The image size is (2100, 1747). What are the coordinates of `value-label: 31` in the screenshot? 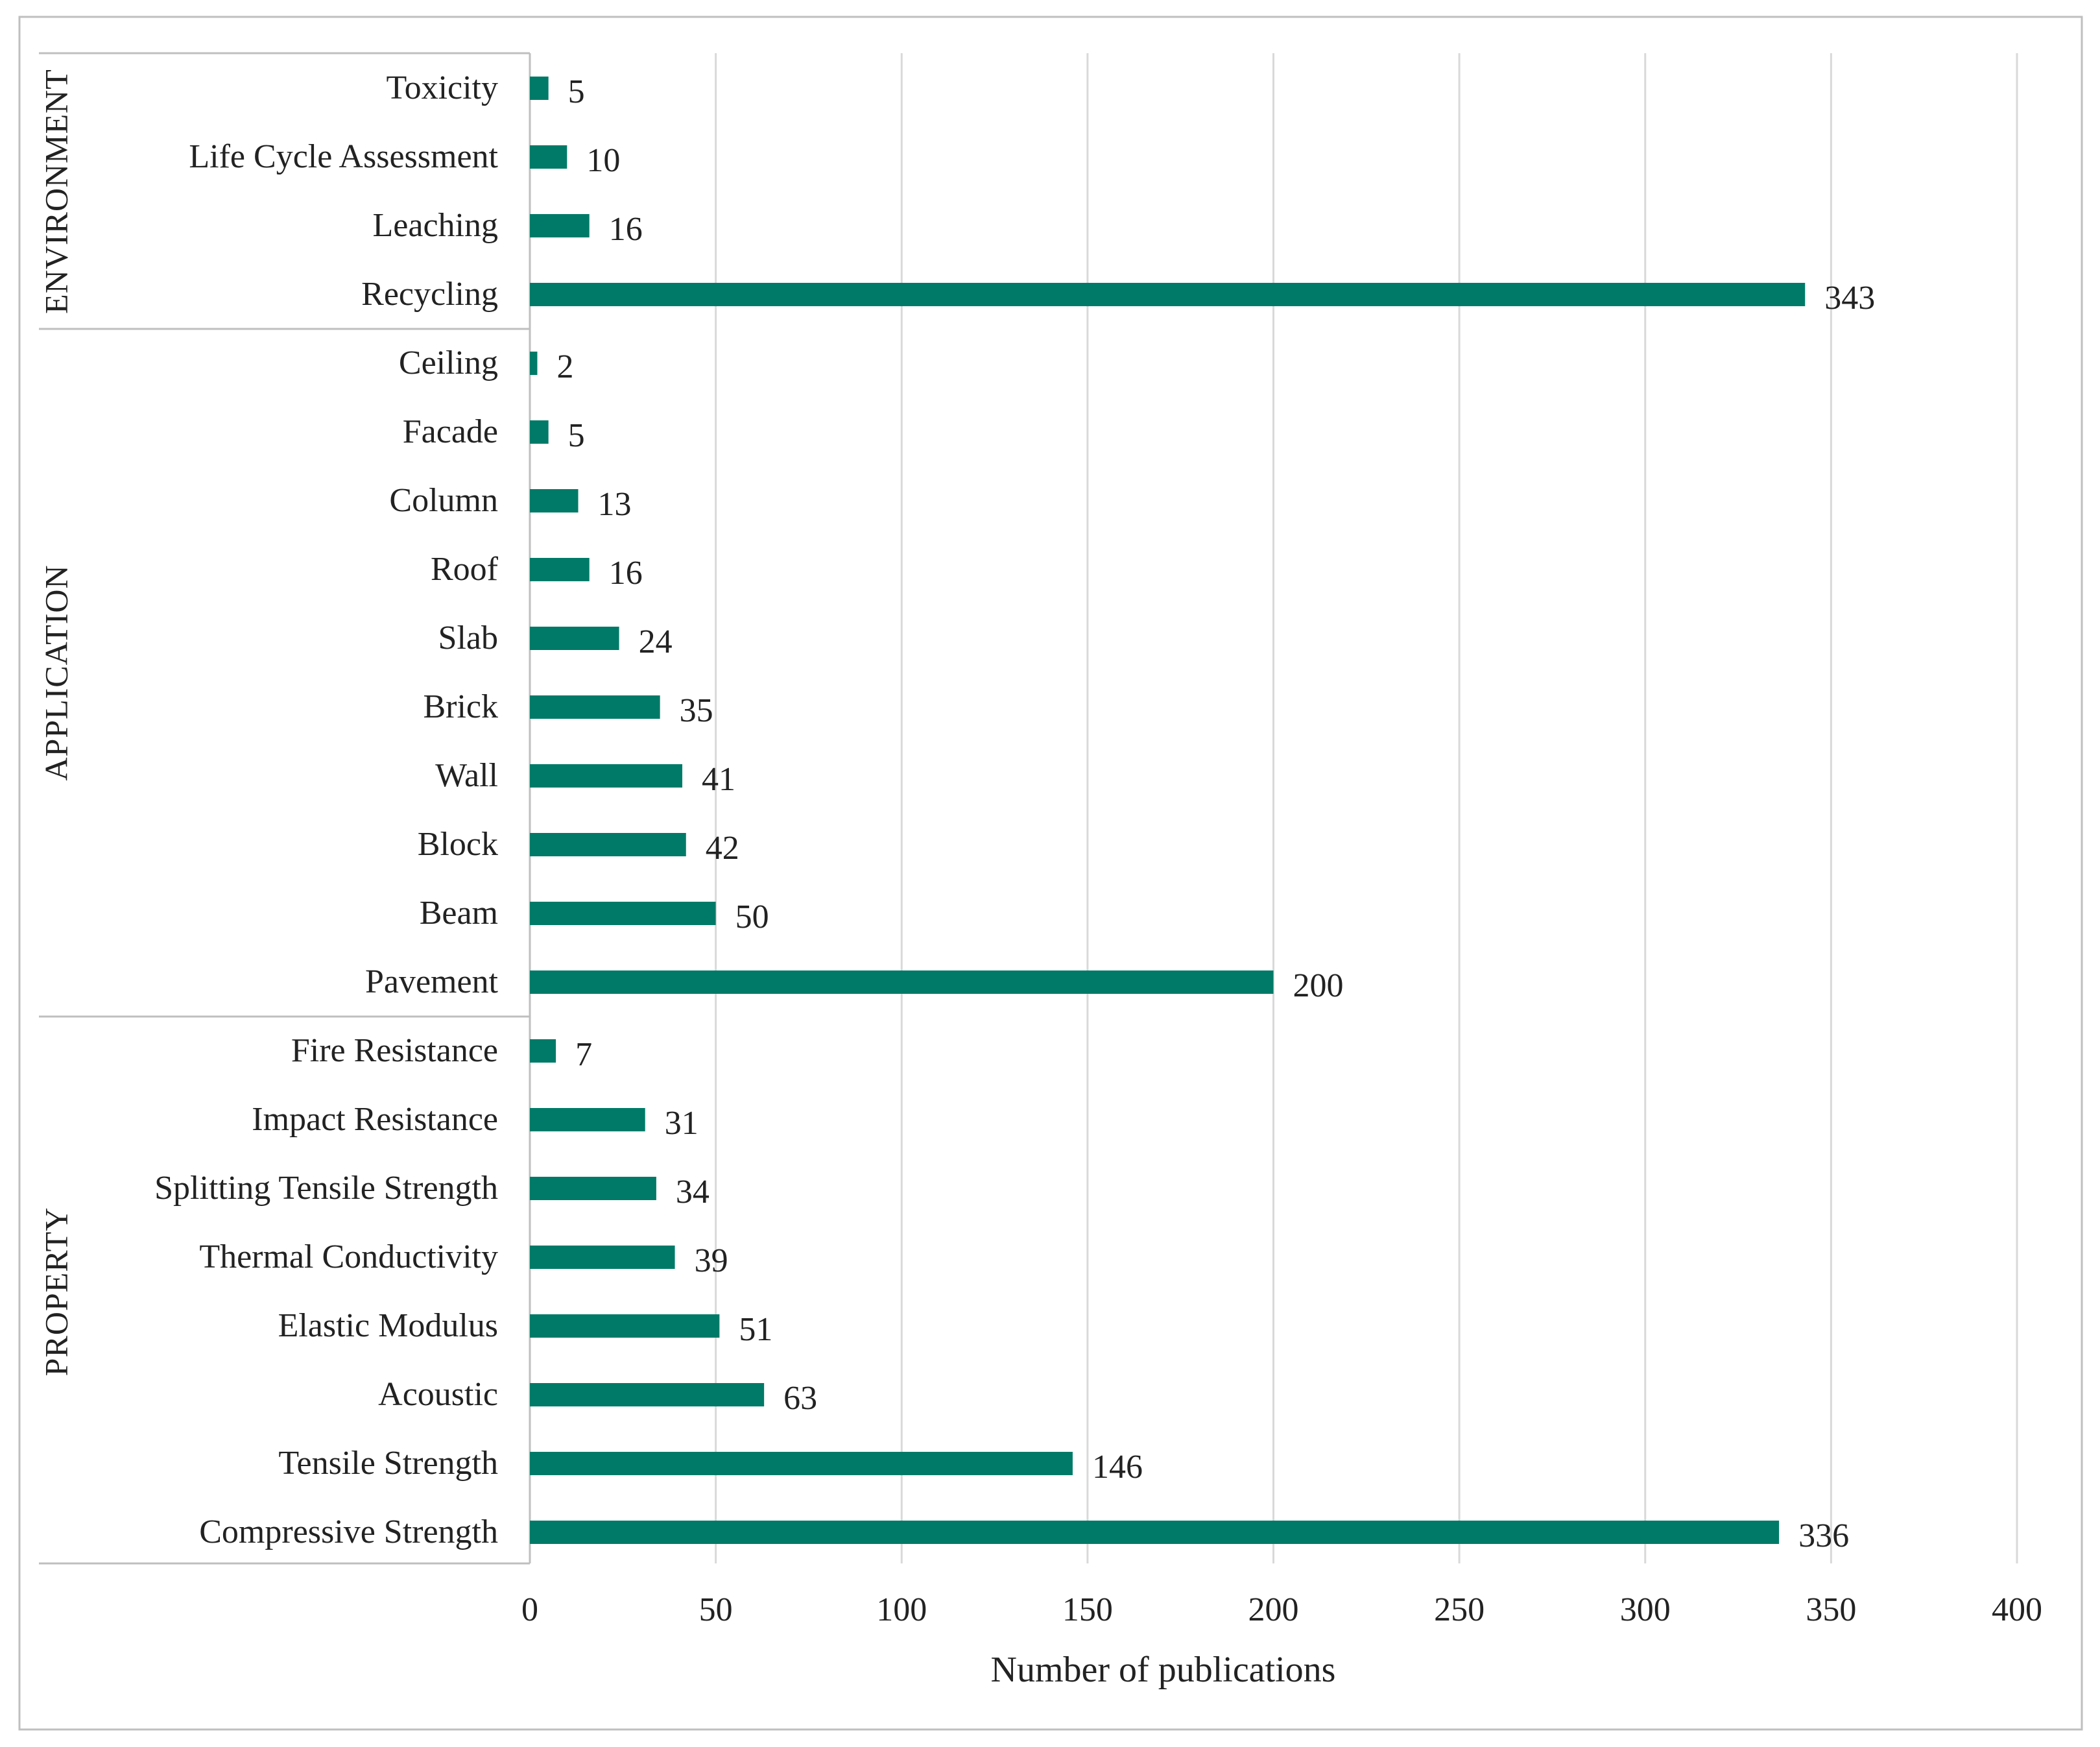 It's located at (681, 1123).